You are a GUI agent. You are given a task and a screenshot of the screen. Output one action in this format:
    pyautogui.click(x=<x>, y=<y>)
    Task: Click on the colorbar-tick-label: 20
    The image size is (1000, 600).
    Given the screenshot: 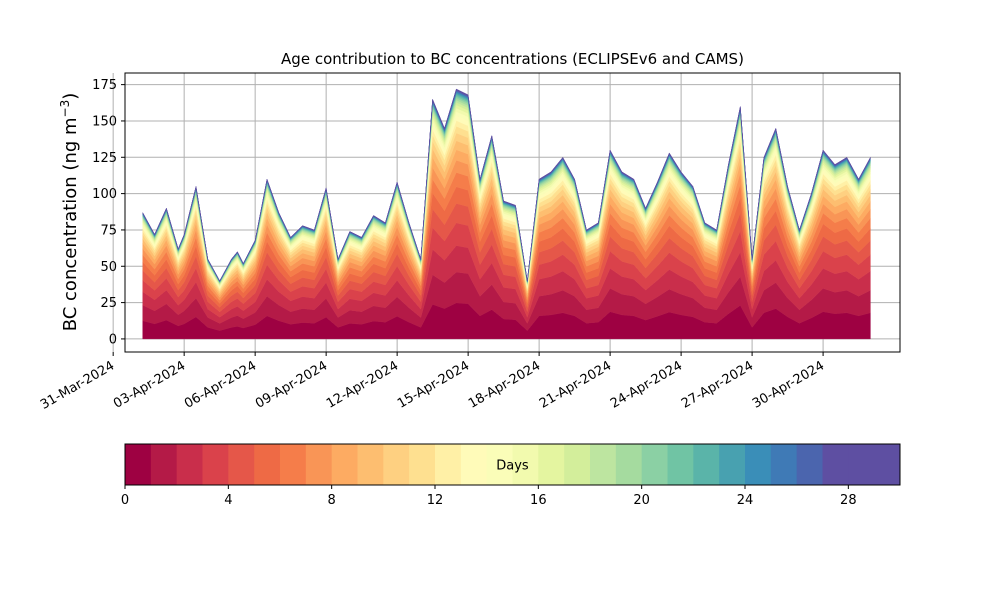 What is the action you would take?
    pyautogui.click(x=641, y=500)
    